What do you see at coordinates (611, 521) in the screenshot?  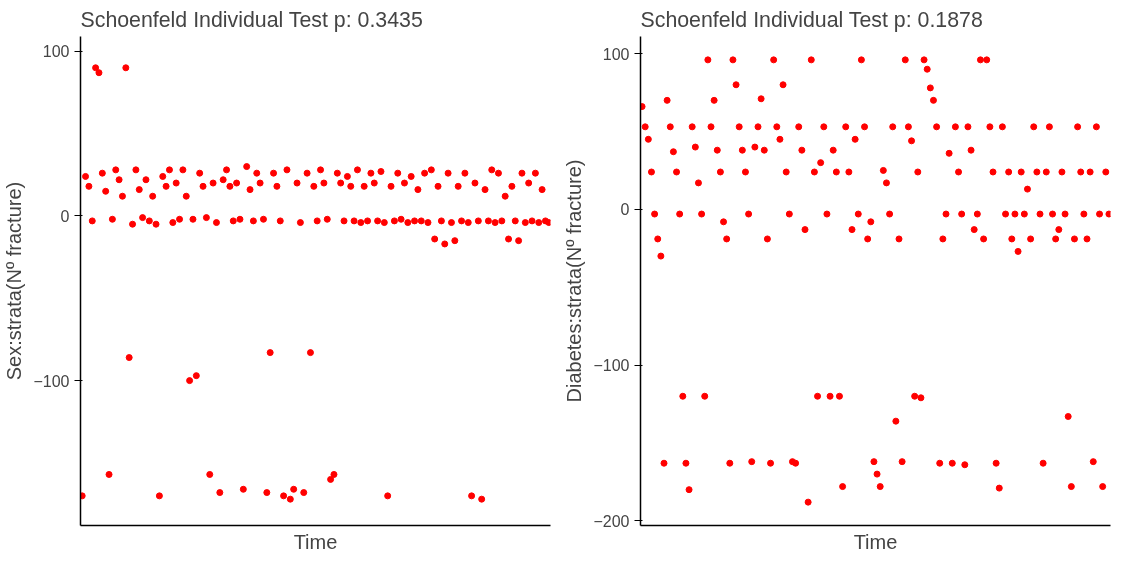 I see `y-tick-label: −200` at bounding box center [611, 521].